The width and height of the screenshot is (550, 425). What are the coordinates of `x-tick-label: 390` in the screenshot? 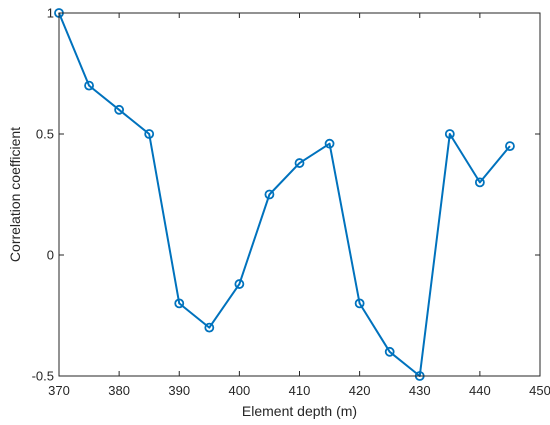 It's located at (179, 390).